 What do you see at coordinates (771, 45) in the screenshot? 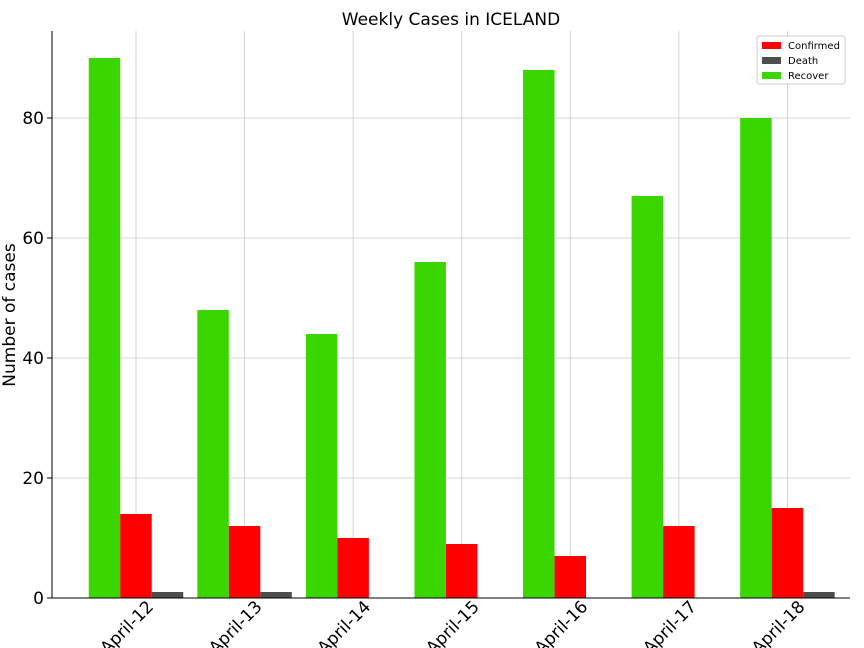
I see `legend-swatch-confirmed` at bounding box center [771, 45].